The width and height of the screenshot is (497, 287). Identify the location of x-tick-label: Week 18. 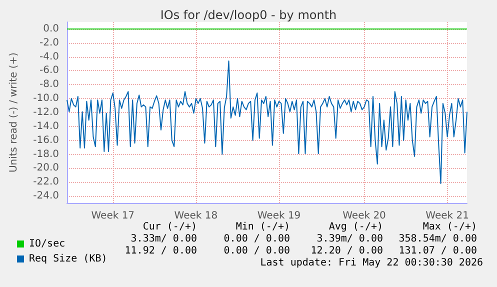
(196, 216).